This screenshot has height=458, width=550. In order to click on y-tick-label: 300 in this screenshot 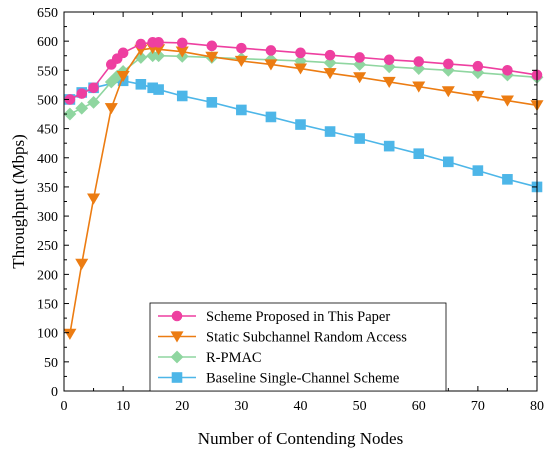, I will do `click(47, 217)`.